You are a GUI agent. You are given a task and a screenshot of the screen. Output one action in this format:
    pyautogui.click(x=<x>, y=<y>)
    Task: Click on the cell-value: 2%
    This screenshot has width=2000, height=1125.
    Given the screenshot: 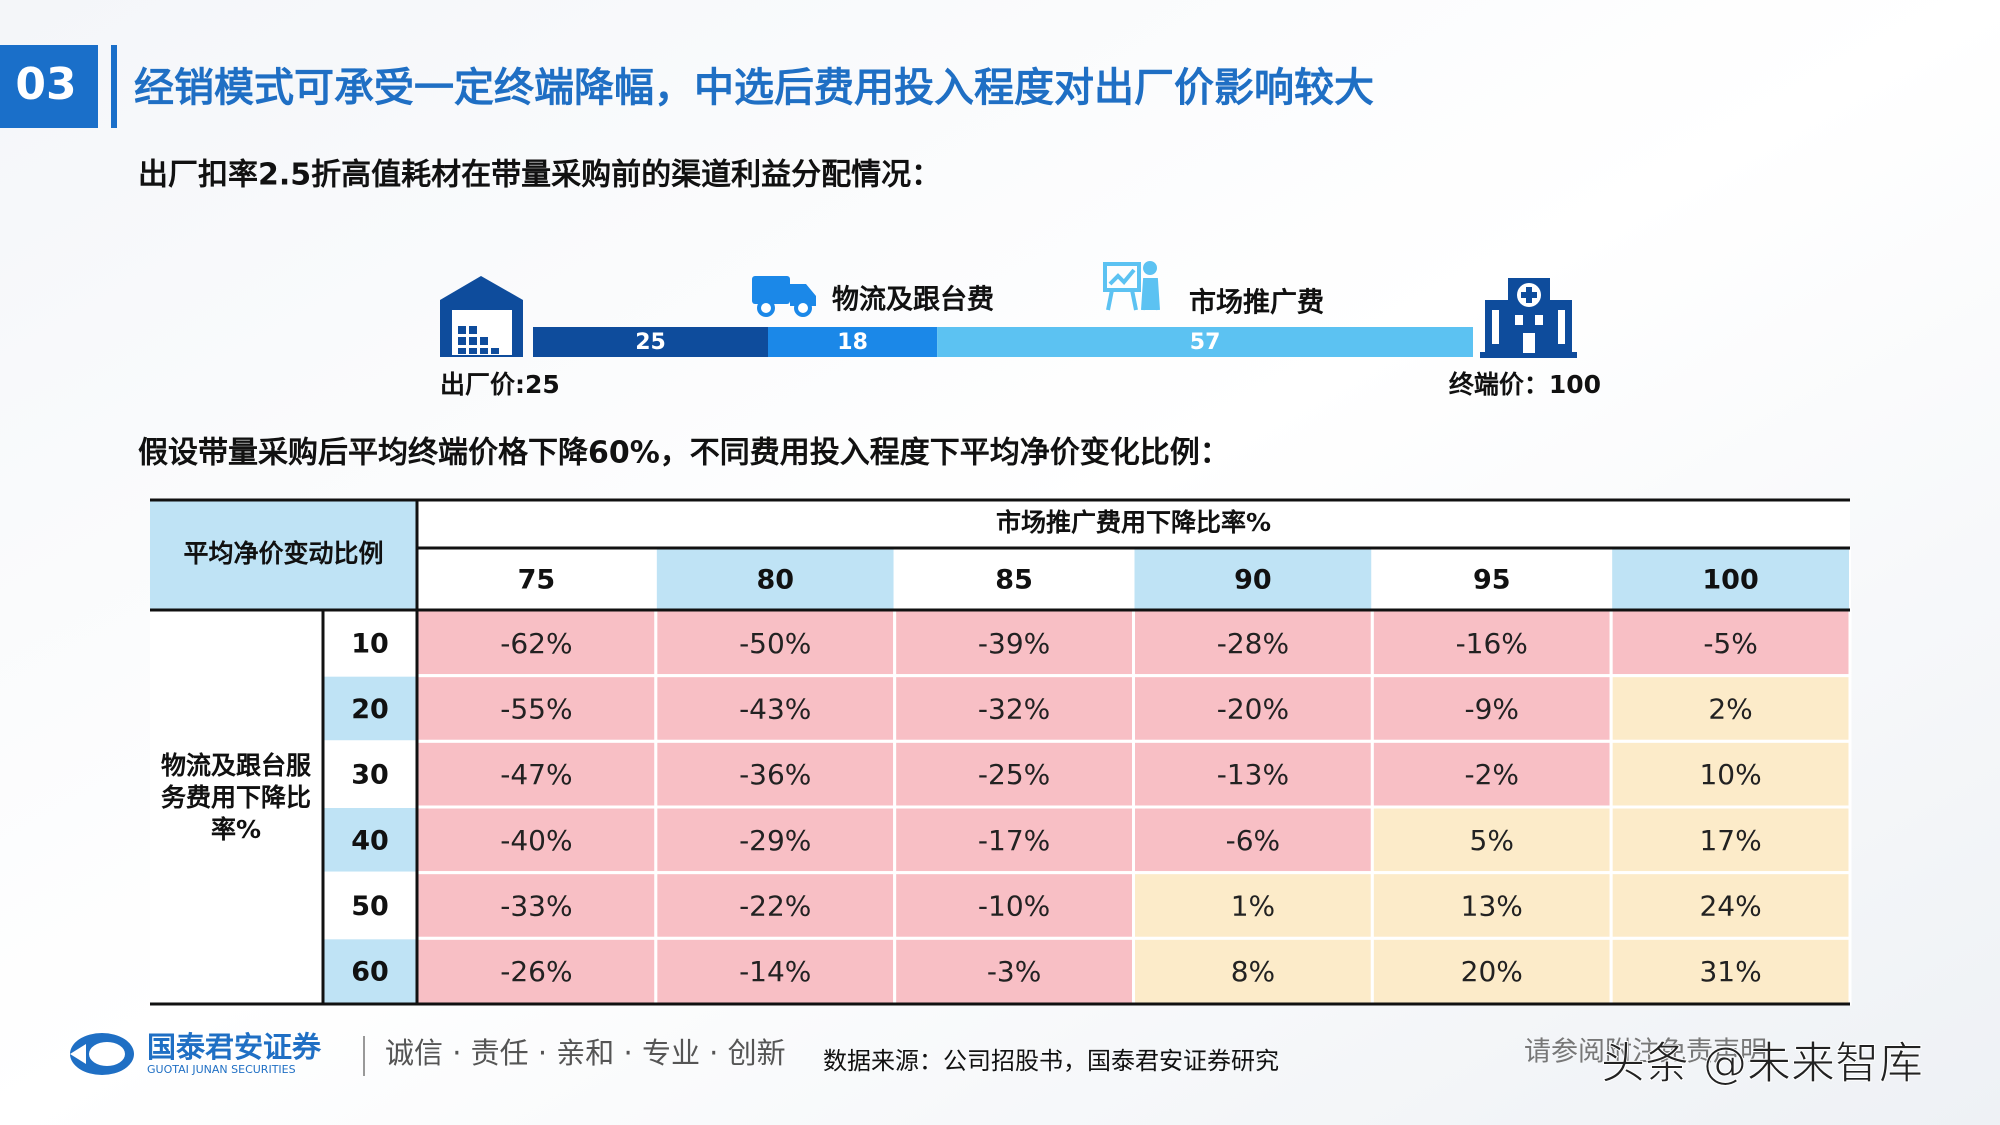 What is the action you would take?
    pyautogui.click(x=1730, y=709)
    